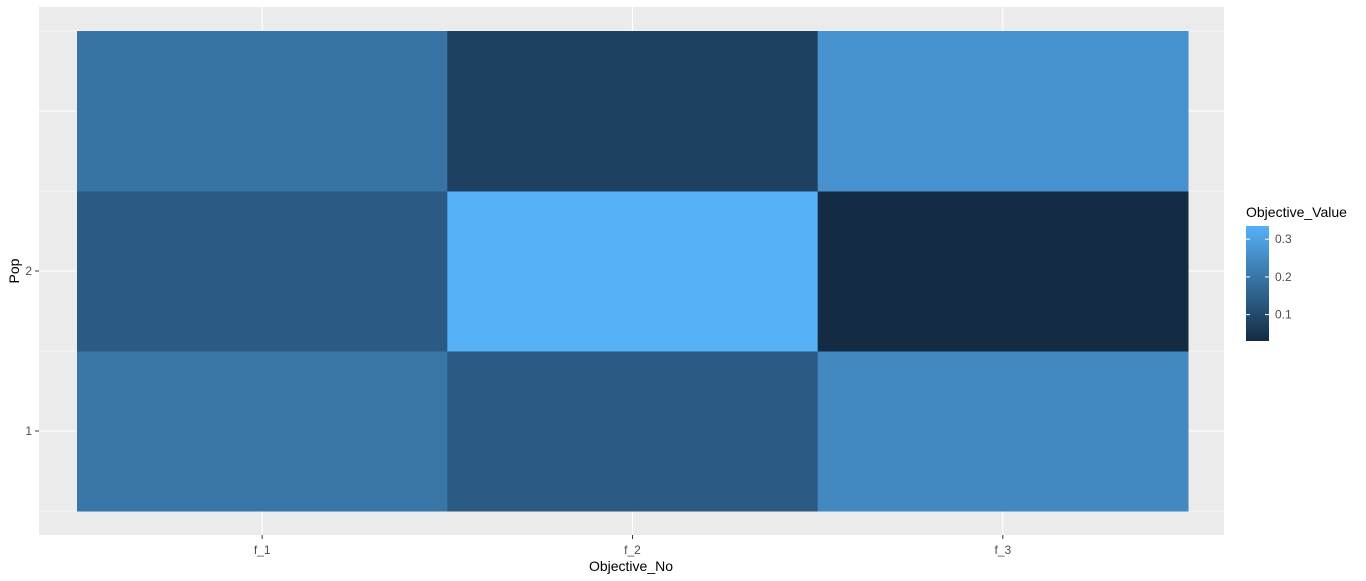 Image resolution: width=1366 pixels, height=581 pixels. I want to click on legend-title: Objective_Value, so click(1296, 212).